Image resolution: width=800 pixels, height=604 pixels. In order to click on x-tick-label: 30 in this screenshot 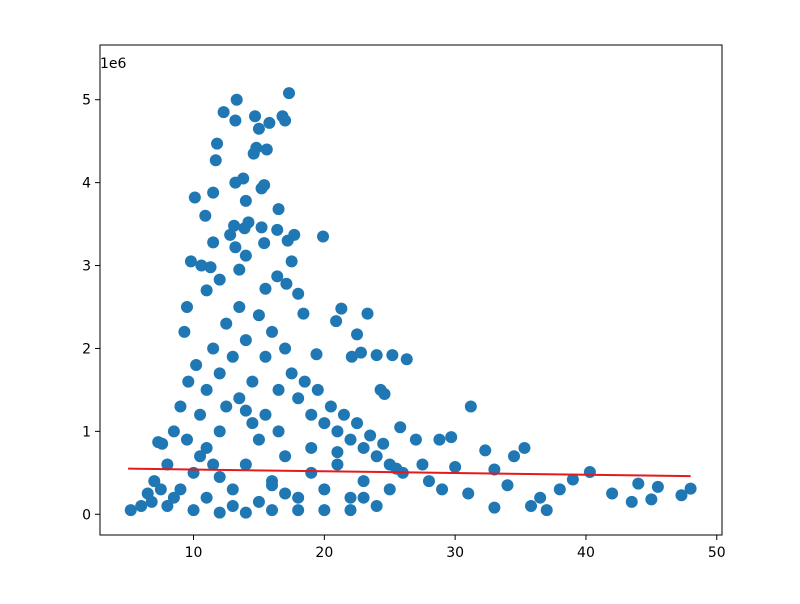, I will do `click(455, 553)`.